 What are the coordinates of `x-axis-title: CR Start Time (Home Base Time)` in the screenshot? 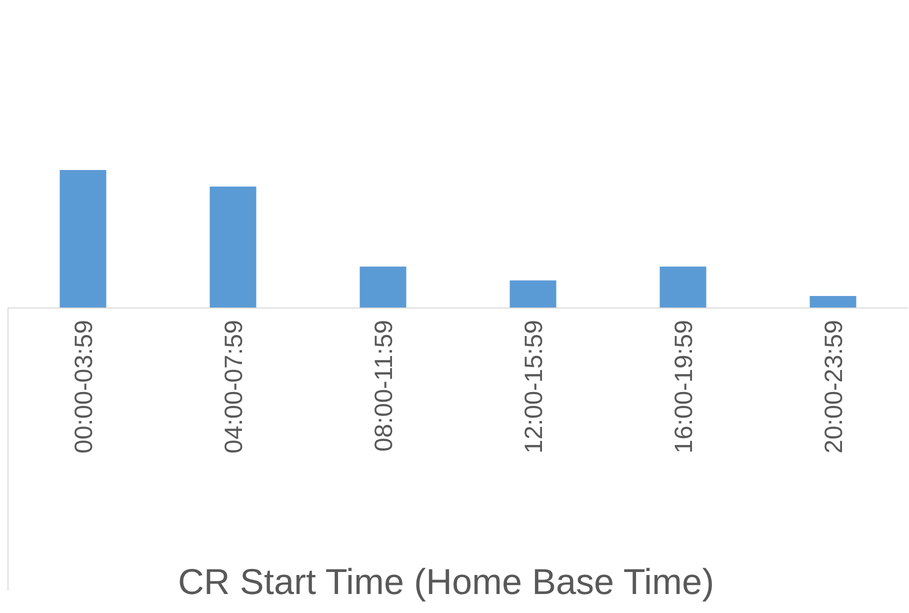 It's located at (446, 581).